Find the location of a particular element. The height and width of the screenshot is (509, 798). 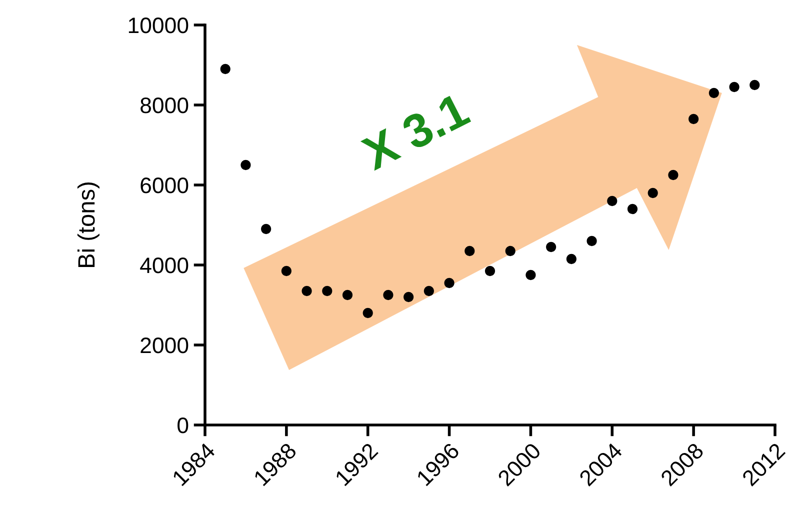

y-axis-title: Bi (tons) is located at coordinates (88, 225).